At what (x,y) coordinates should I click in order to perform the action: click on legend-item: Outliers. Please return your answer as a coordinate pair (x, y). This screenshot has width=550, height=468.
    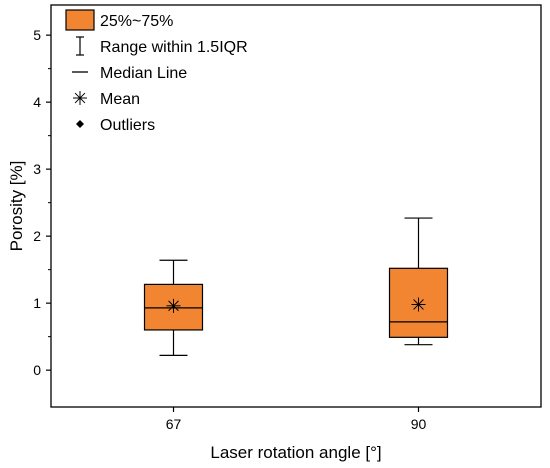
    Looking at the image, I should click on (115, 125).